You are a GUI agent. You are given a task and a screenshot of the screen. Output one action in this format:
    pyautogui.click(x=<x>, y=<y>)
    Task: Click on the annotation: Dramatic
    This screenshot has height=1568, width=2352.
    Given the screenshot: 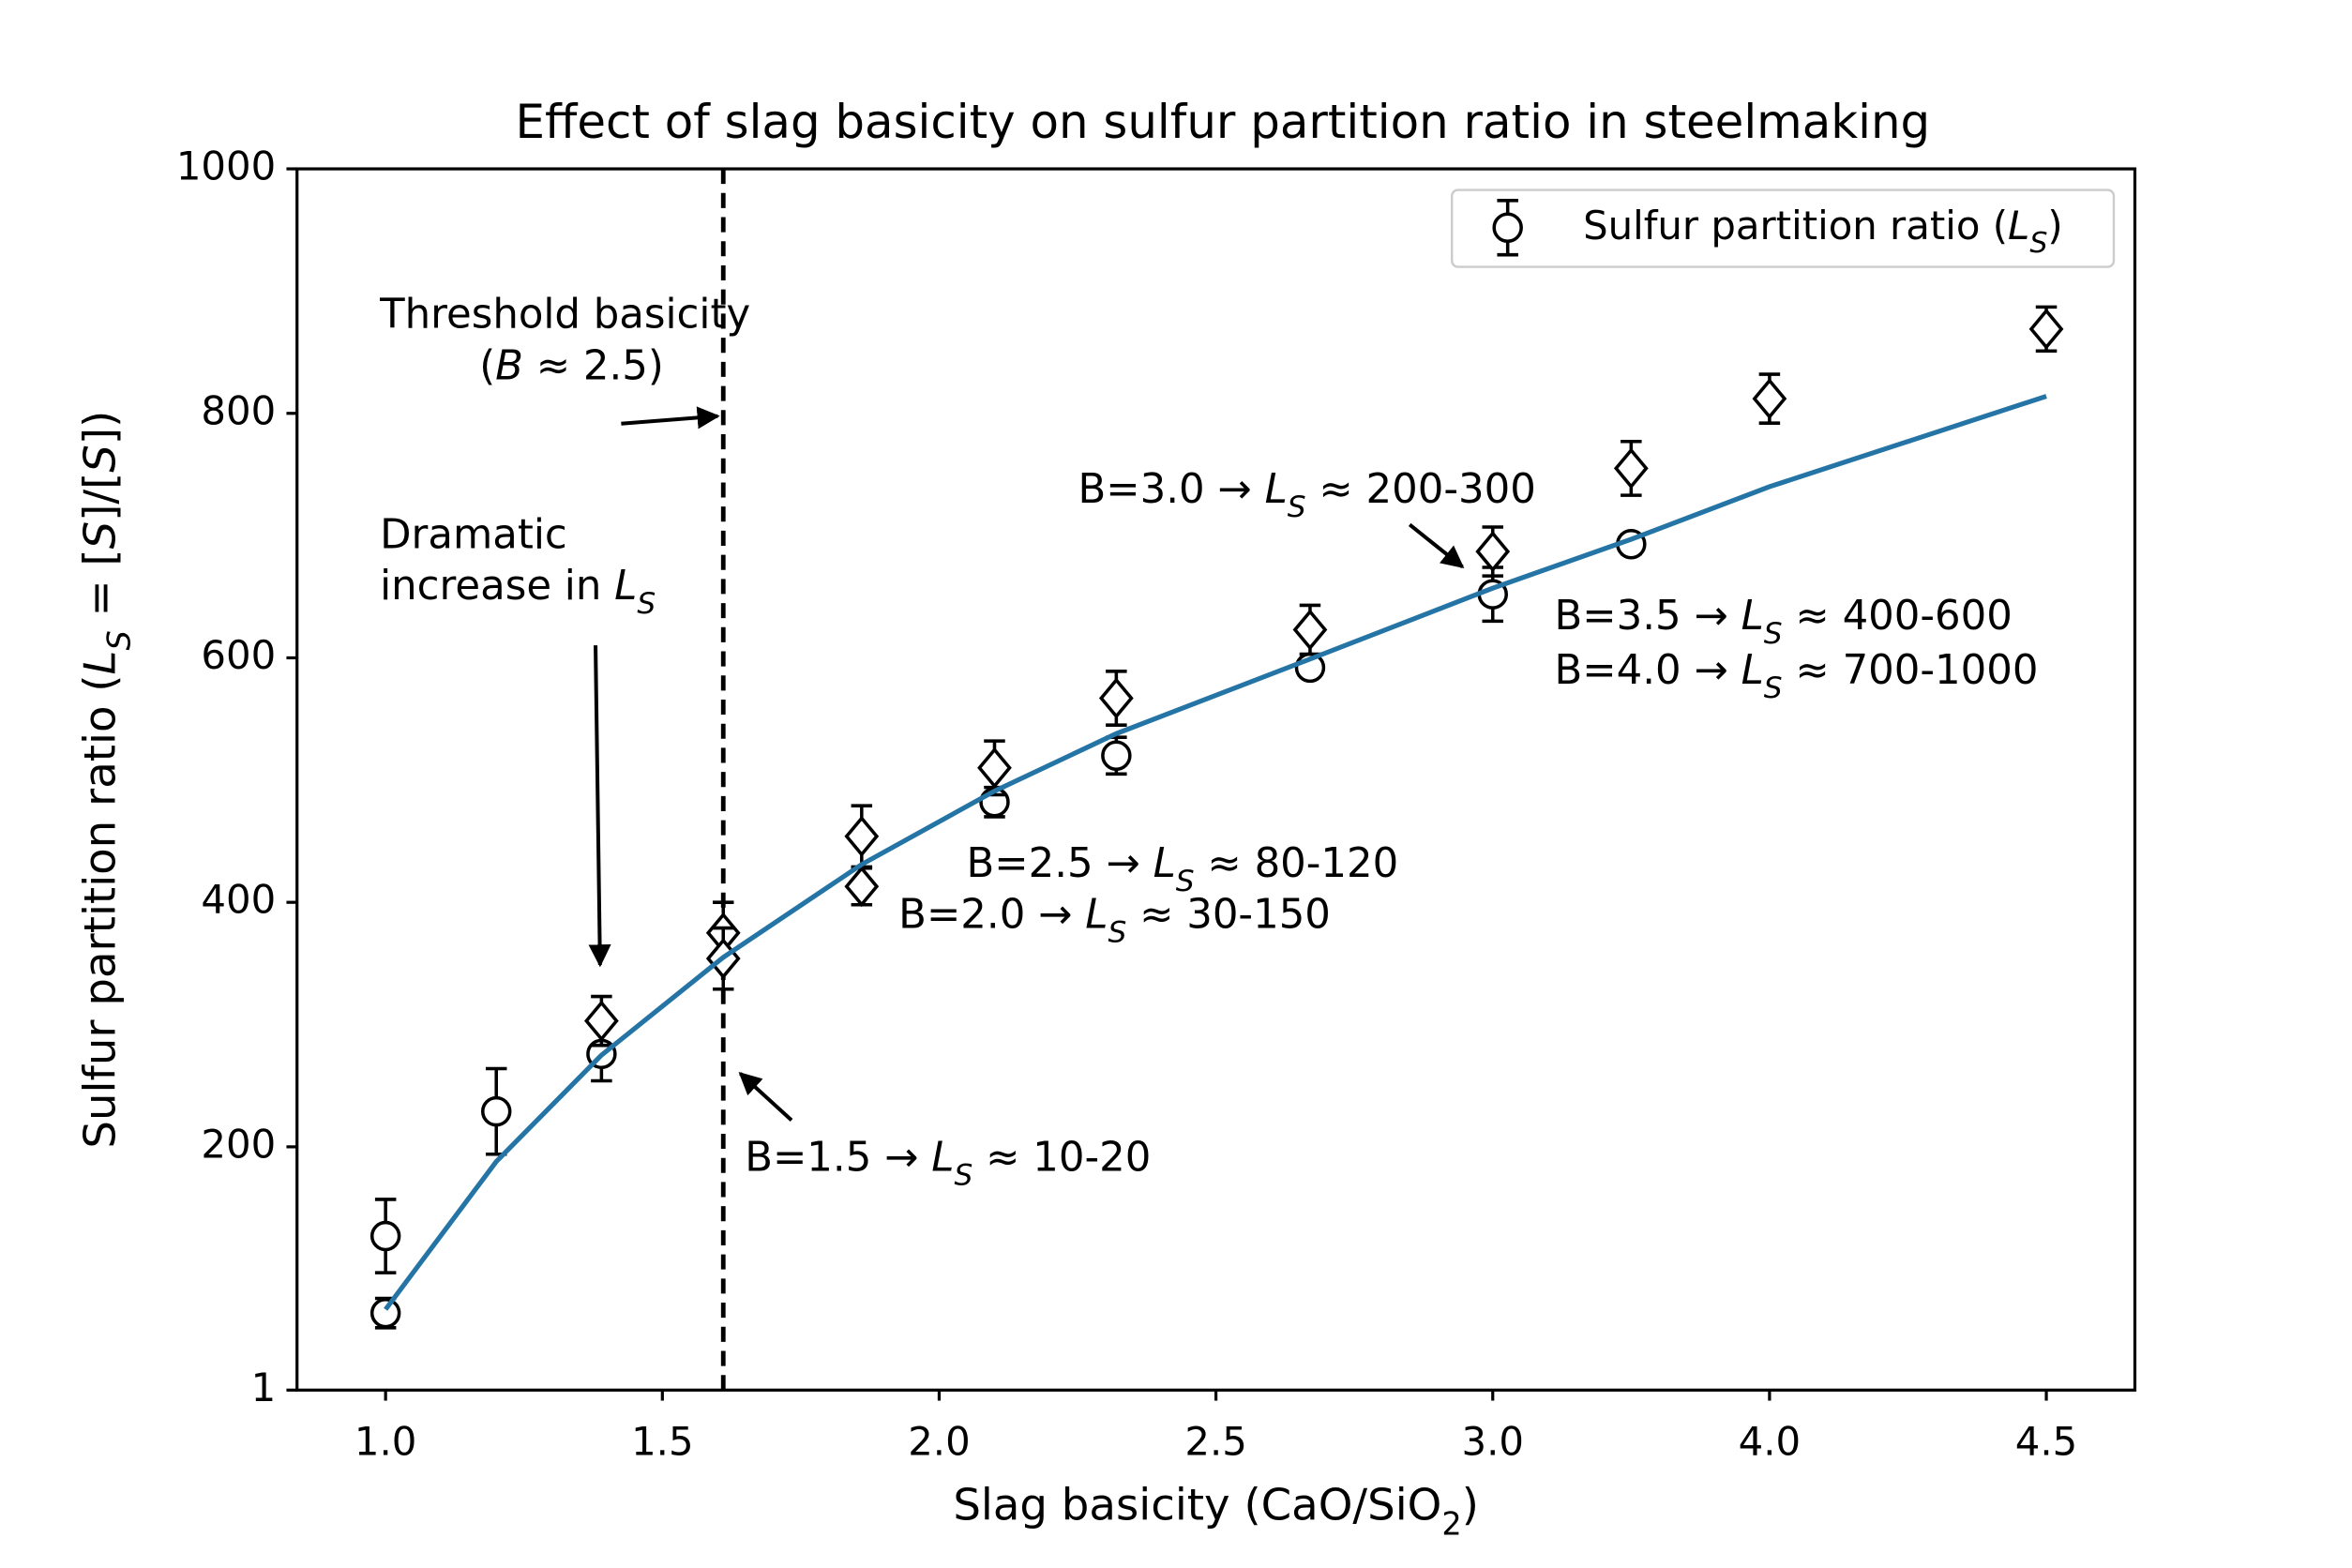 What is the action you would take?
    pyautogui.click(x=473, y=534)
    